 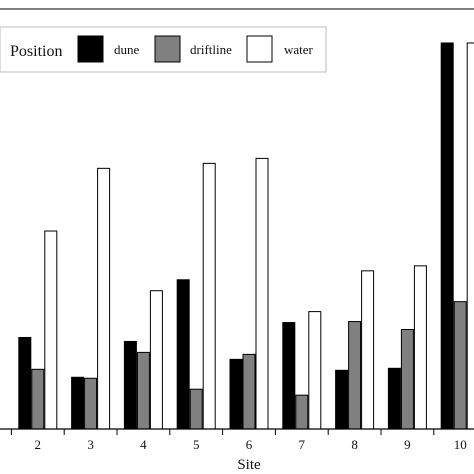 I want to click on legend-swatch-water, so click(x=259, y=49).